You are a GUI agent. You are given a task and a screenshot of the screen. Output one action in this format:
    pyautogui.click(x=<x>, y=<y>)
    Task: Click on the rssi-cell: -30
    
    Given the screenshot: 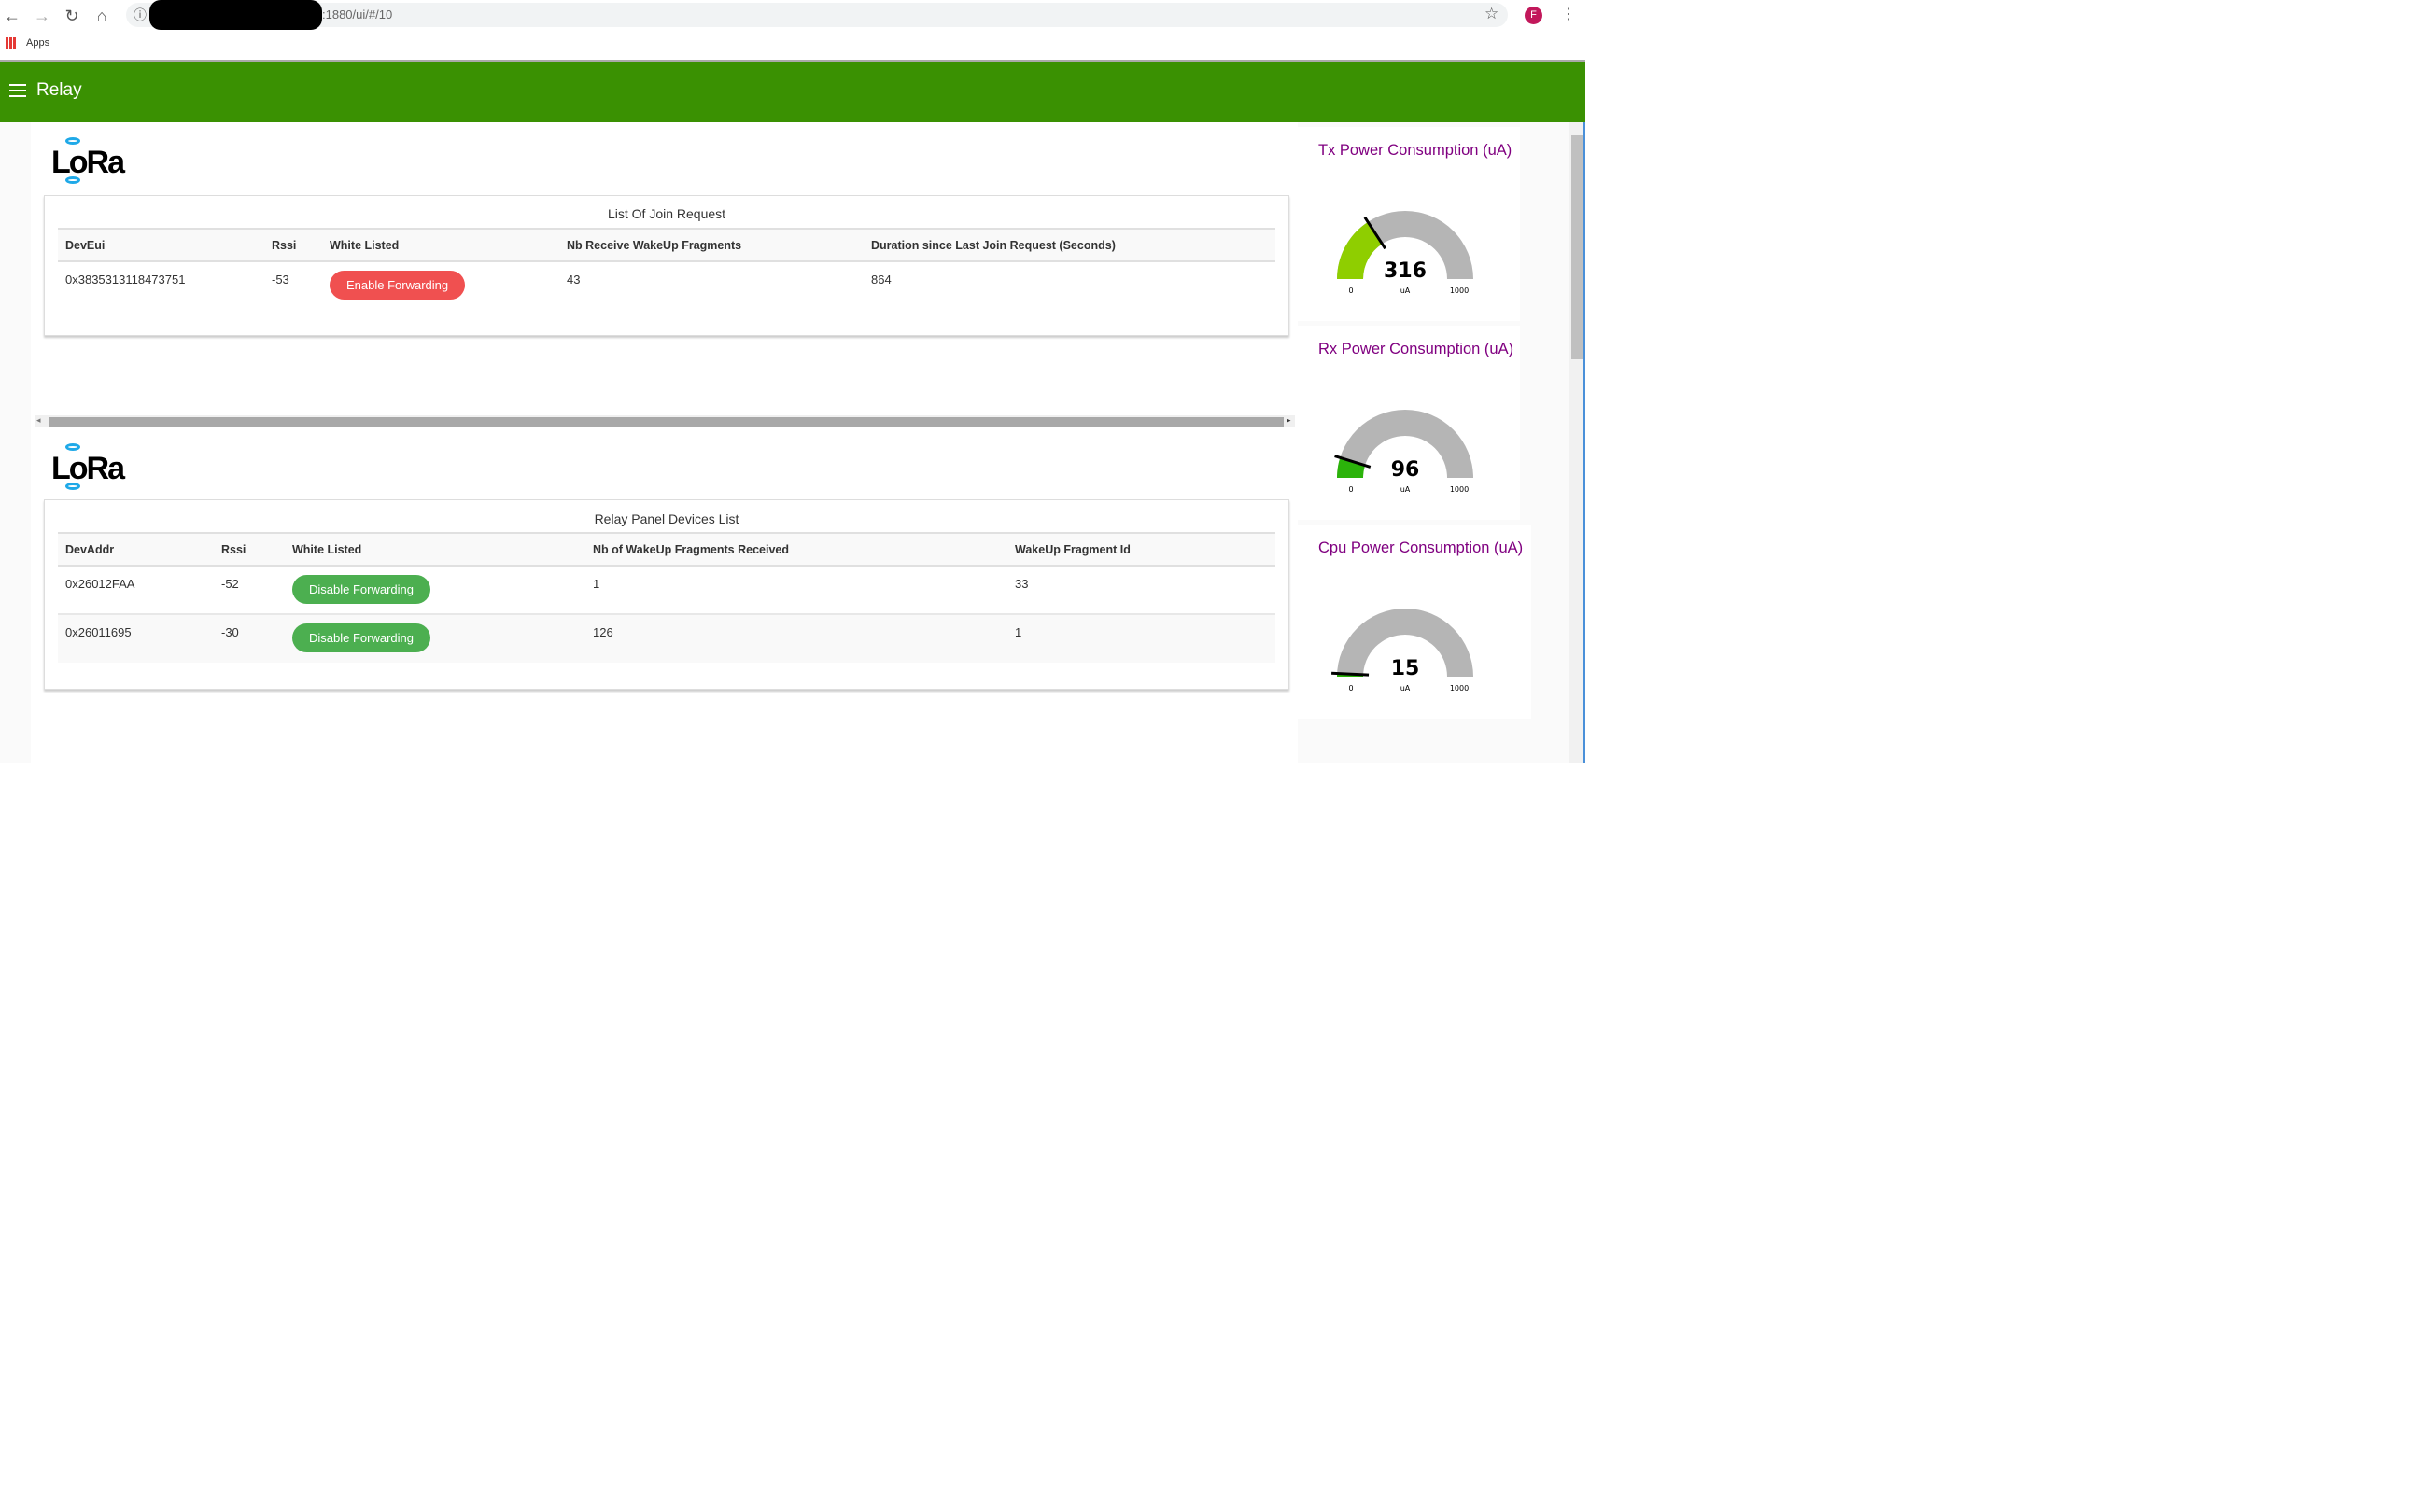 What is the action you would take?
    pyautogui.click(x=249, y=638)
    